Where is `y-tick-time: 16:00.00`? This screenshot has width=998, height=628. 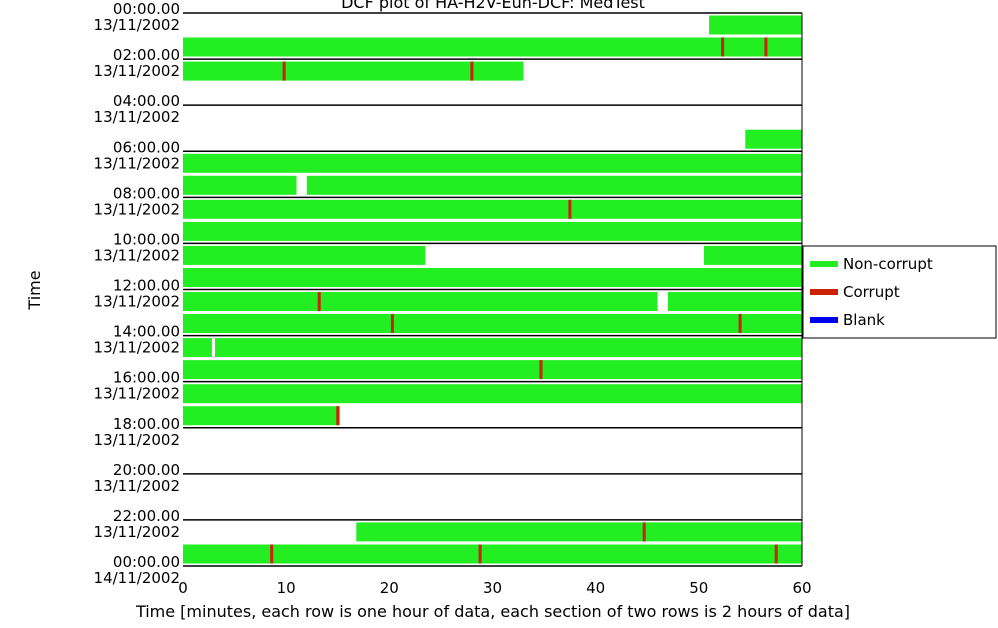 y-tick-time: 16:00.00 is located at coordinates (146, 378).